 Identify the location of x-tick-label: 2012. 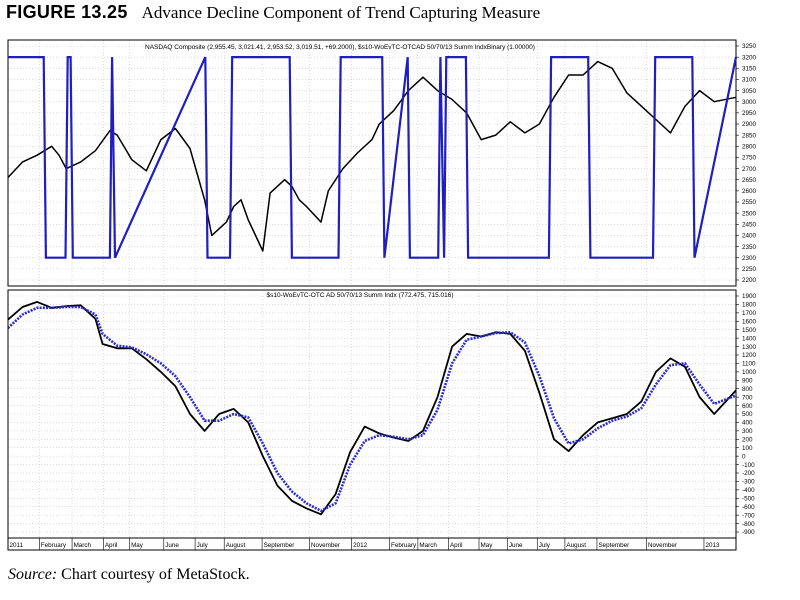
(360, 545).